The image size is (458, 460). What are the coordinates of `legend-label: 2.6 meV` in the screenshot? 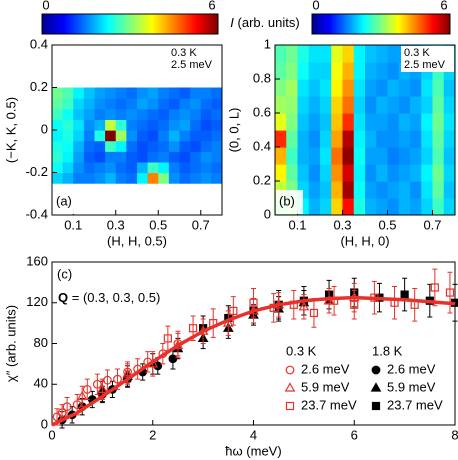 It's located at (411, 368).